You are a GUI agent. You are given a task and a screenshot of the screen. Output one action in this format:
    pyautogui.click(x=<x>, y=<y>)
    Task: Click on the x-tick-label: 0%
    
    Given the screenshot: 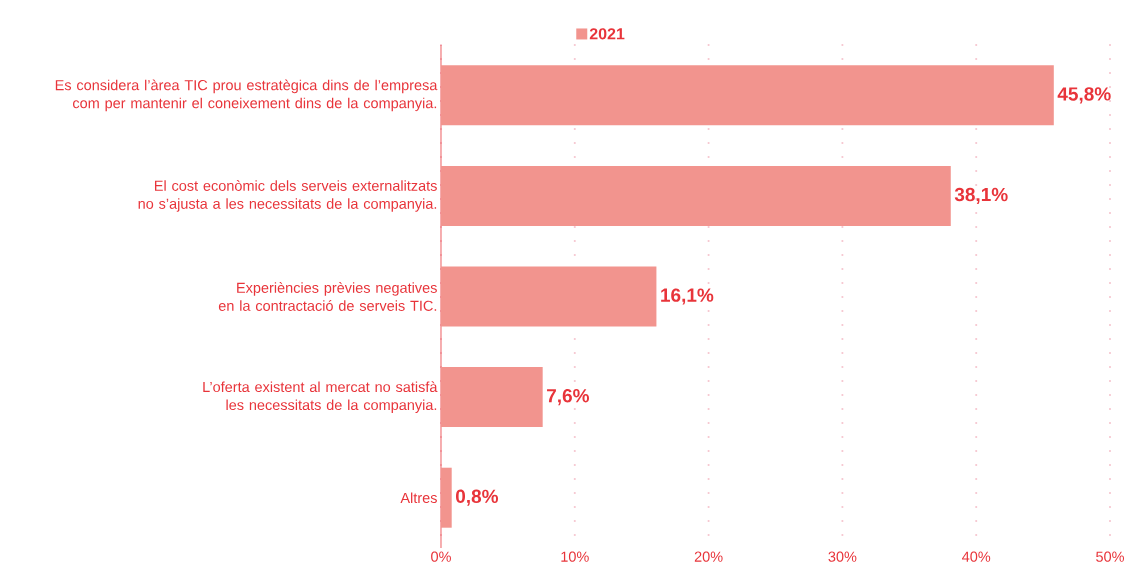 What is the action you would take?
    pyautogui.click(x=441, y=556)
    